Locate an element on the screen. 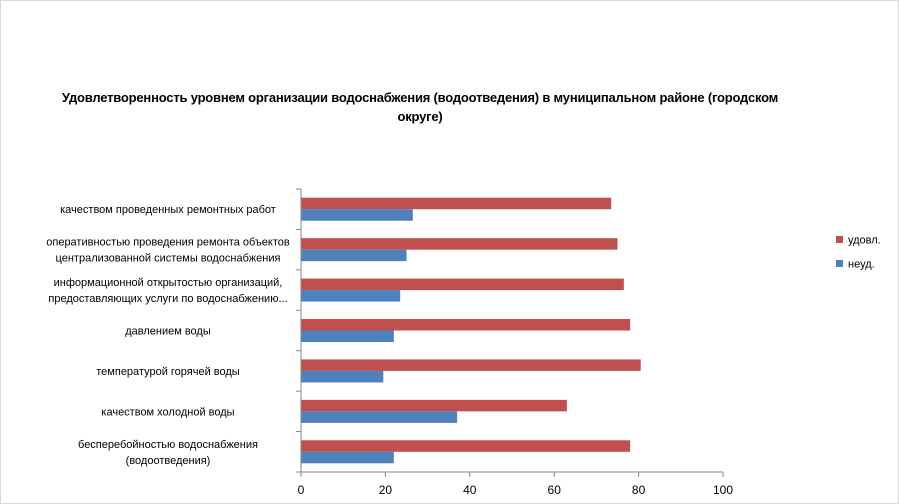 The height and width of the screenshot is (504, 899). category-label: температурой горячей воды is located at coordinates (168, 372).